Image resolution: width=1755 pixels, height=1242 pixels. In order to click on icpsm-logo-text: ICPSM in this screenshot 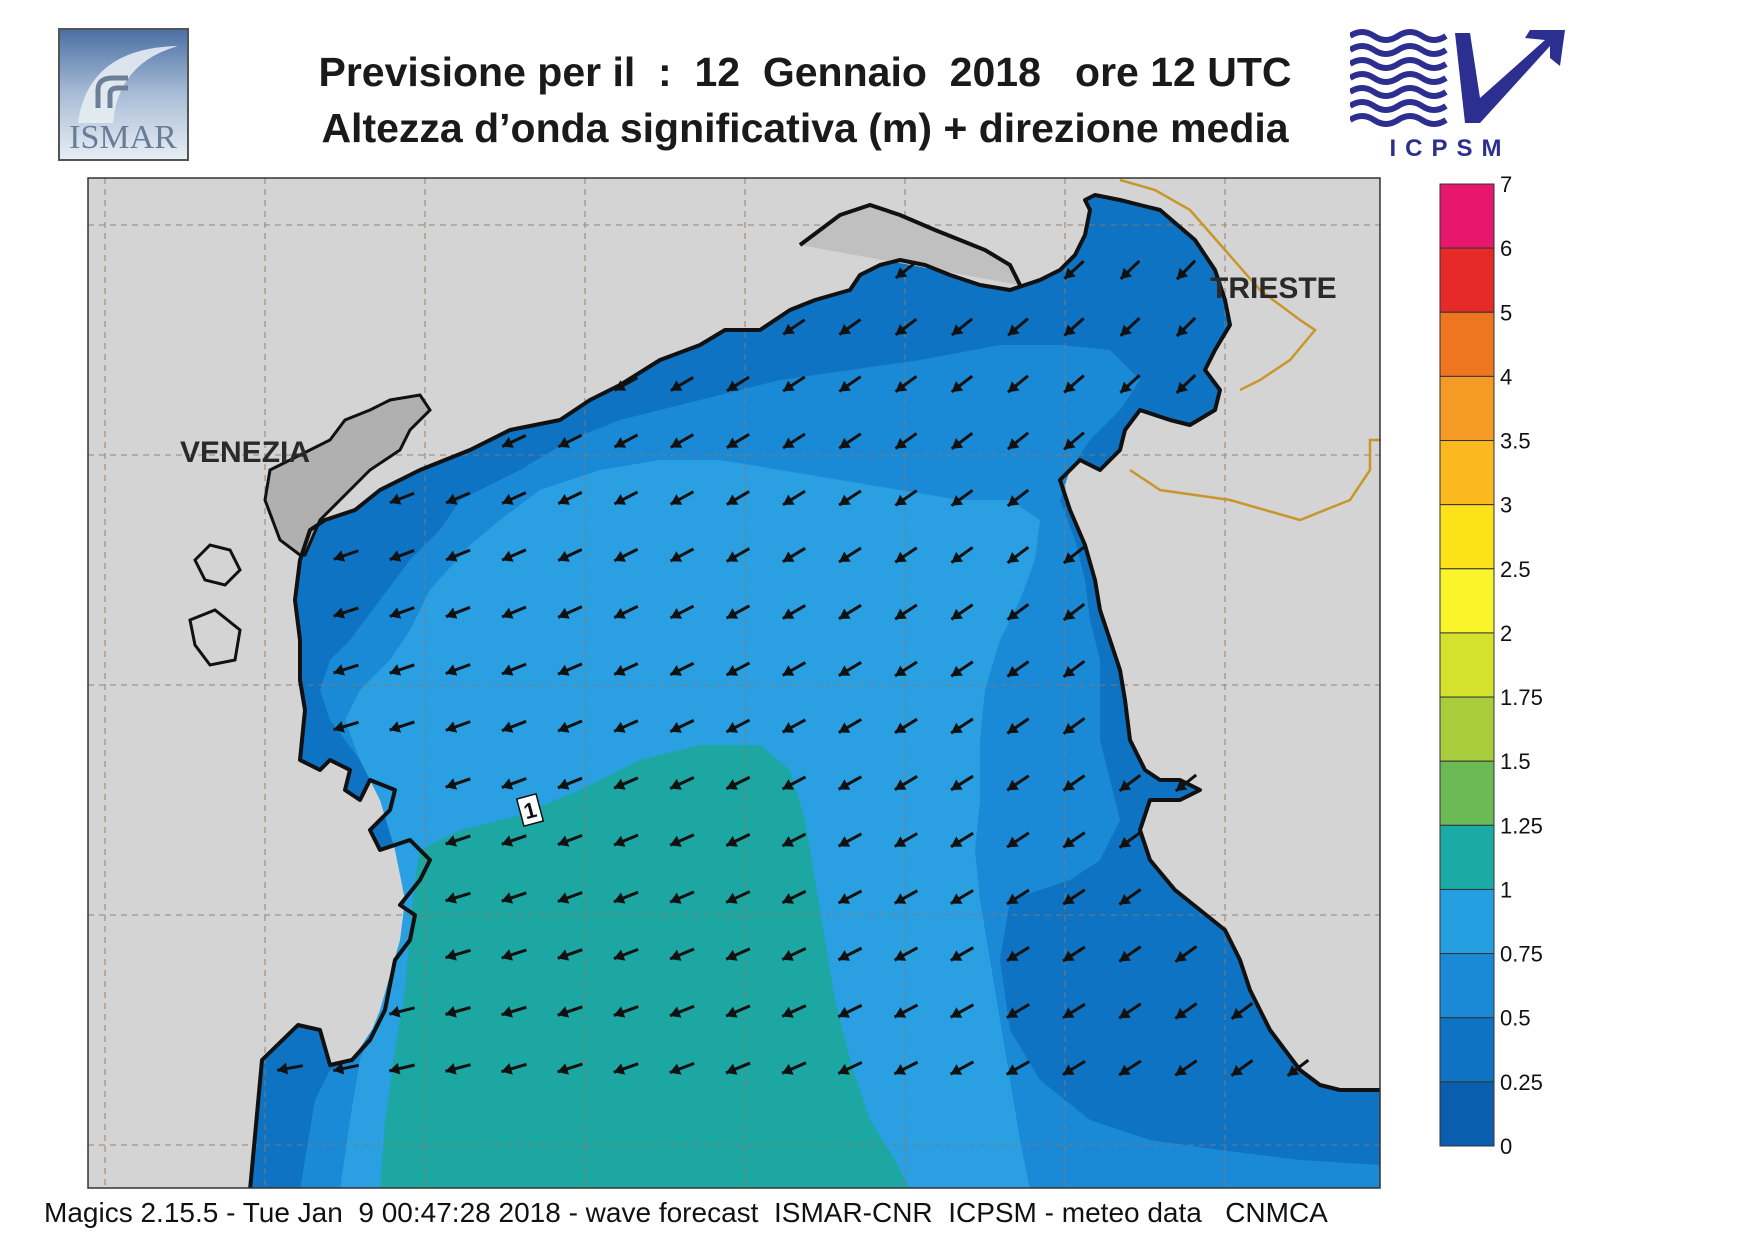, I will do `click(1449, 148)`.